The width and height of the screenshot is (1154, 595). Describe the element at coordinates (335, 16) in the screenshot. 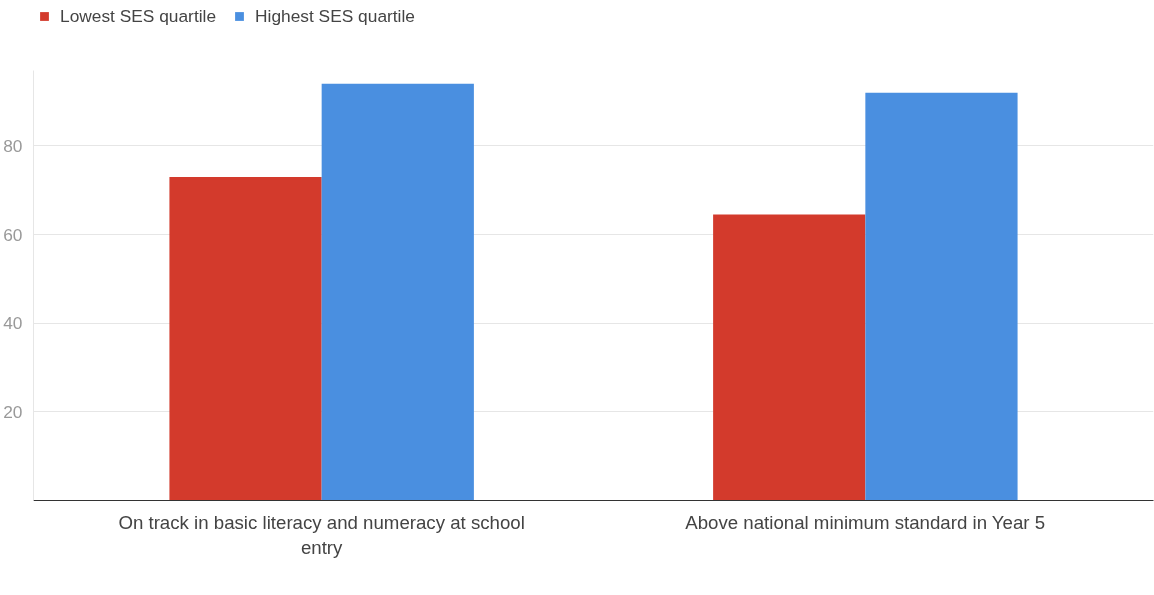

I see `legend-label: Highest SES quartile` at that location.